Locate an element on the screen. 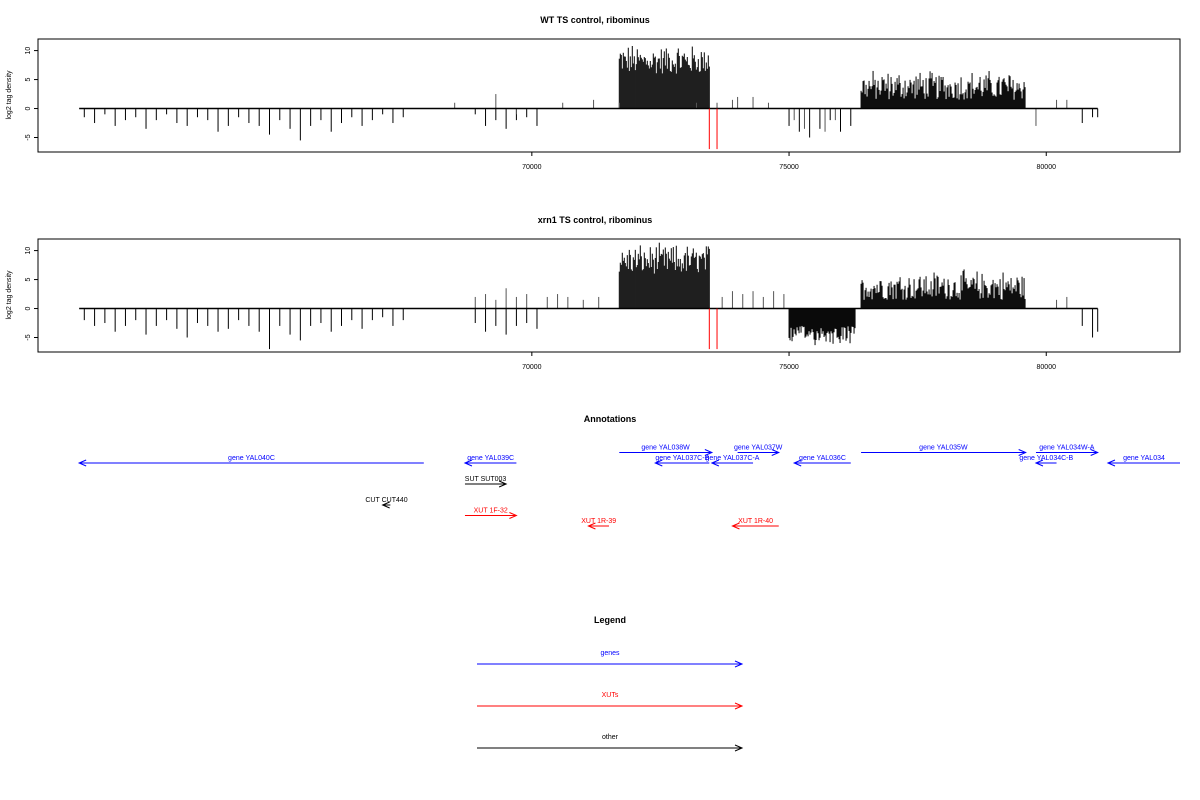 The image size is (1200, 800). feature-label: gene YAL037W is located at coordinates (758, 448).